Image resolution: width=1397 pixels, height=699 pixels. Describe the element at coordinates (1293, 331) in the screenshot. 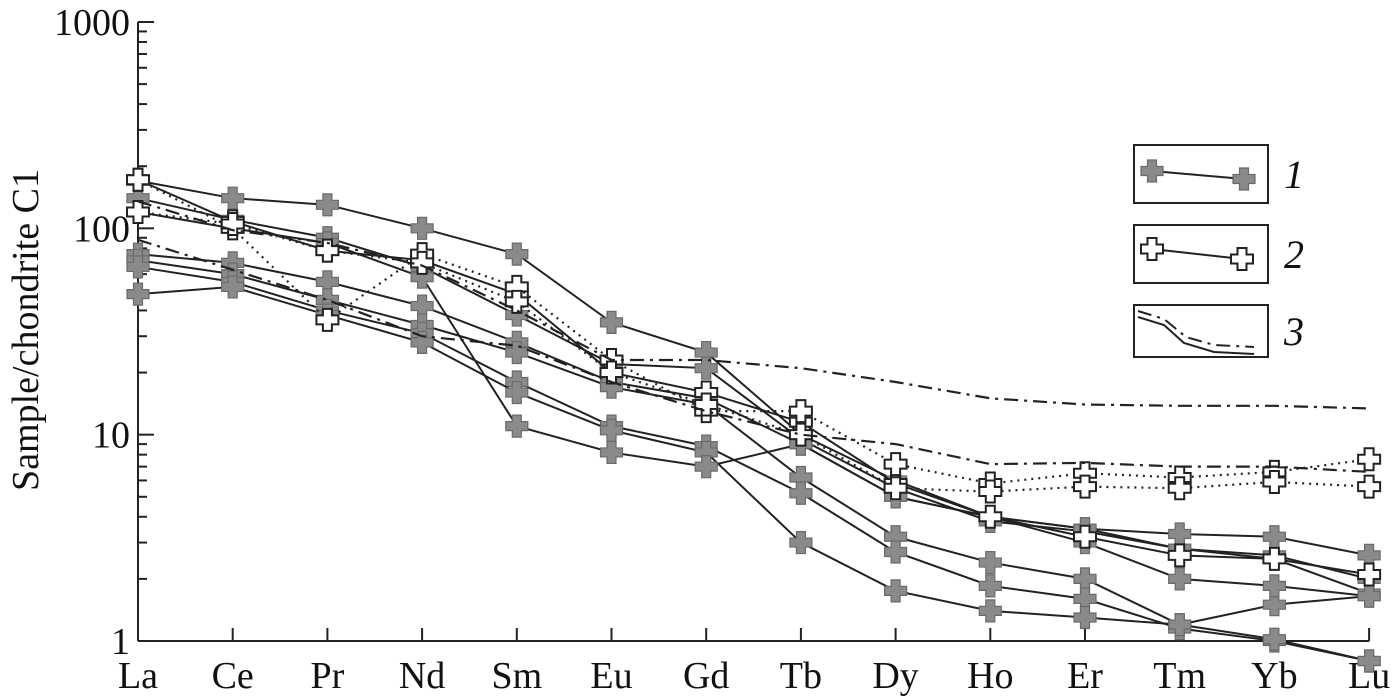

I see `legend-label-3: 3` at that location.